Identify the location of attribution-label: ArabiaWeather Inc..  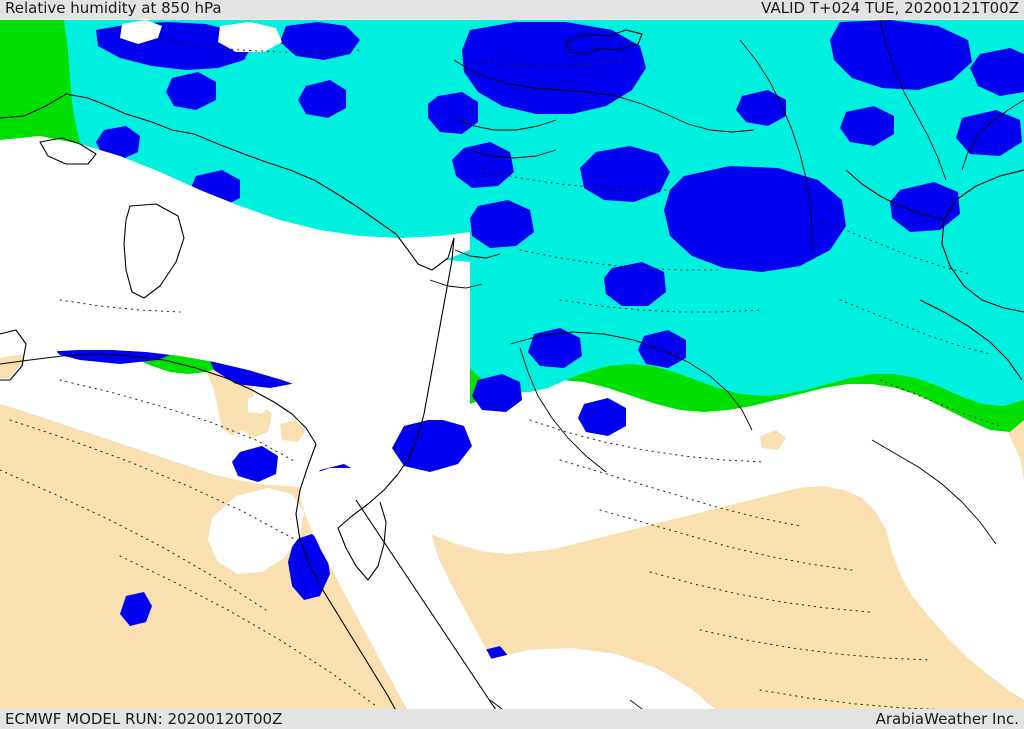
(947, 719).